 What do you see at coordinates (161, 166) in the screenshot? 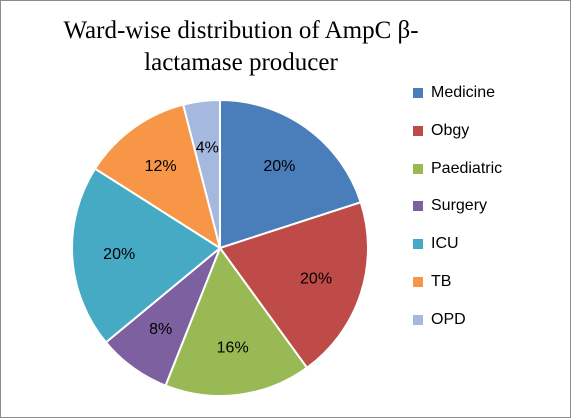
I see `data-label-tb: 12%` at bounding box center [161, 166].